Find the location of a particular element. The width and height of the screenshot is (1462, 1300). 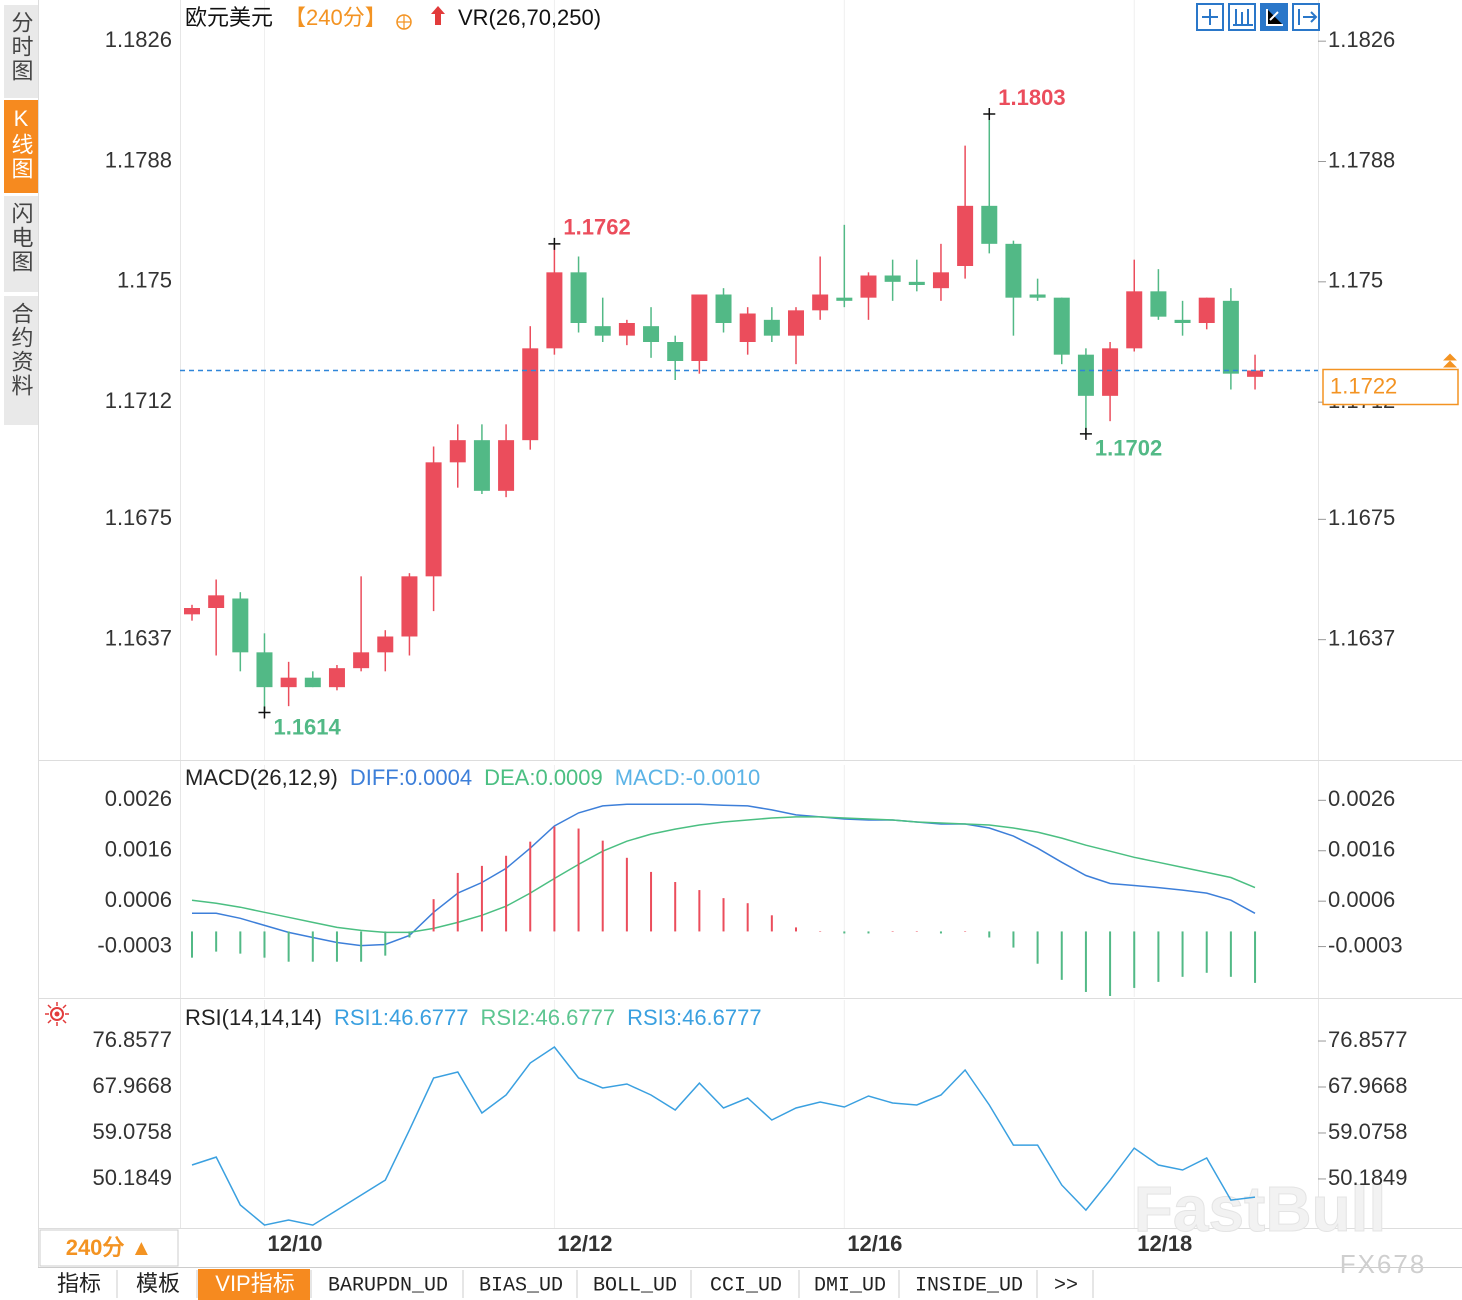

current-price-arrow is located at coordinates (1450, 360).